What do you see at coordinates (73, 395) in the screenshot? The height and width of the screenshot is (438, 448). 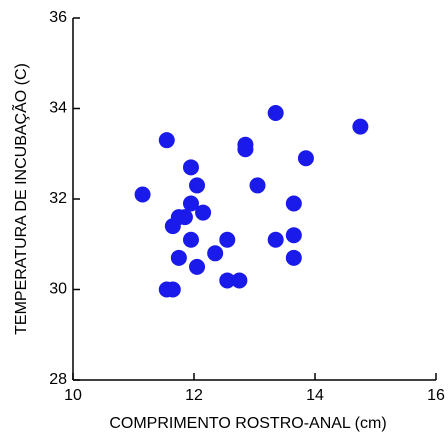 I see `x-tick-label: 10` at bounding box center [73, 395].